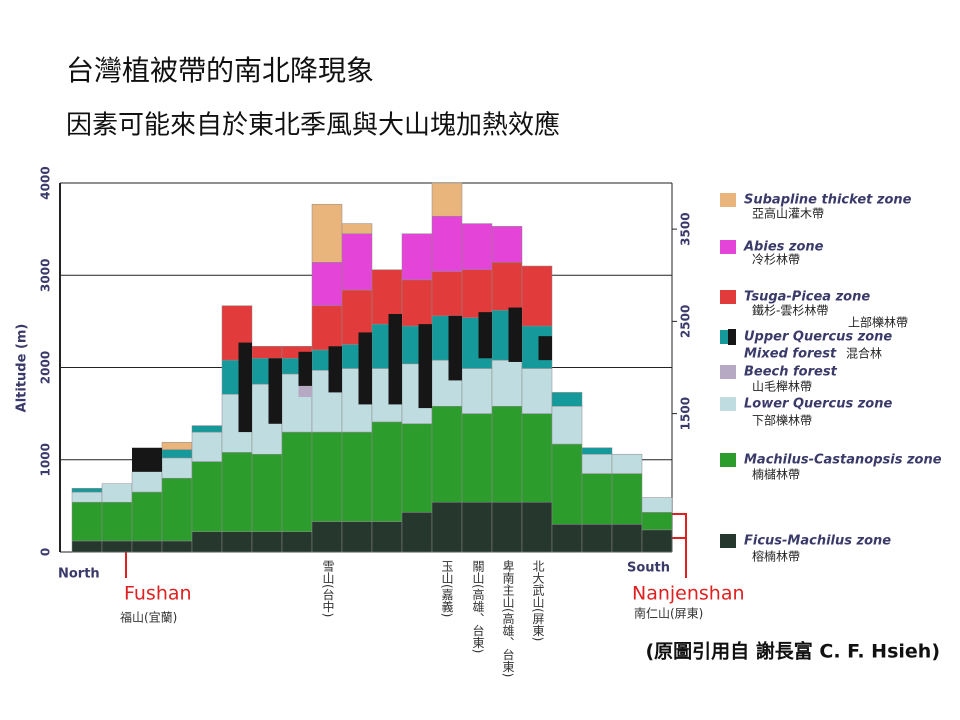 This screenshot has height=720, width=960. What do you see at coordinates (447, 588) in the screenshot?
I see `annotation: 玉山(嘉義)` at bounding box center [447, 588].